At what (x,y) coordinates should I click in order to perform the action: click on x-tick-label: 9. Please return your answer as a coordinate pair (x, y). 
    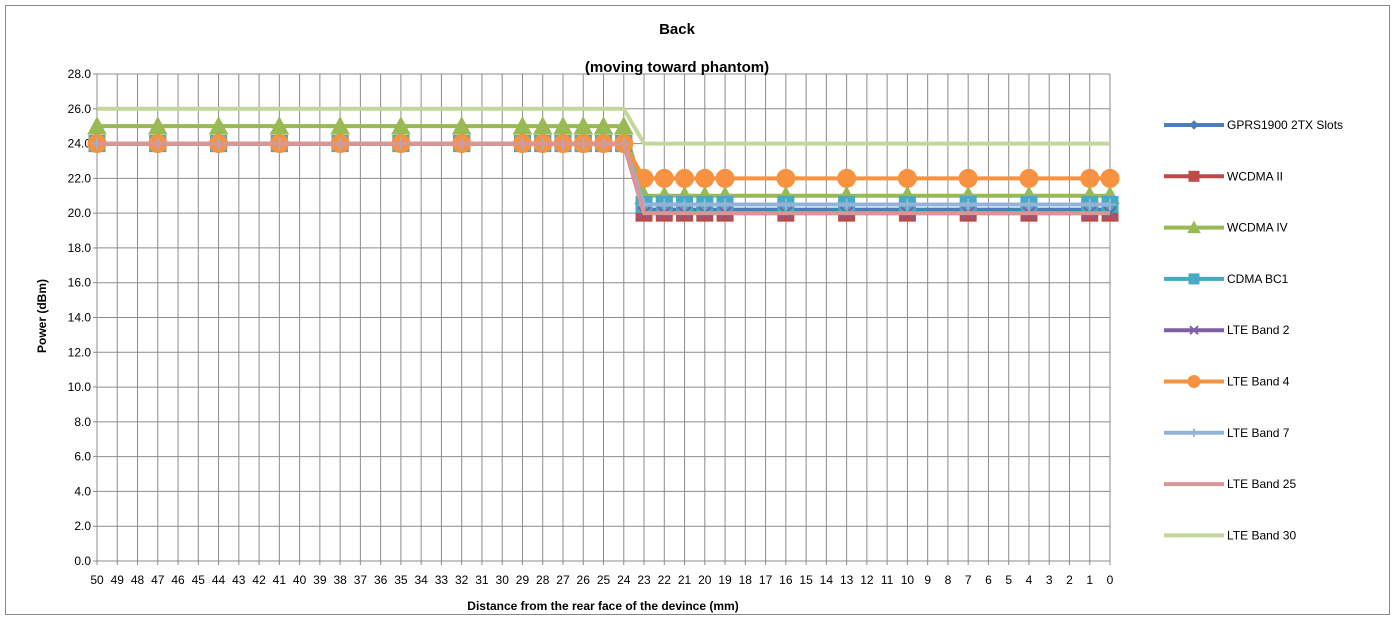
    Looking at the image, I should click on (927, 580).